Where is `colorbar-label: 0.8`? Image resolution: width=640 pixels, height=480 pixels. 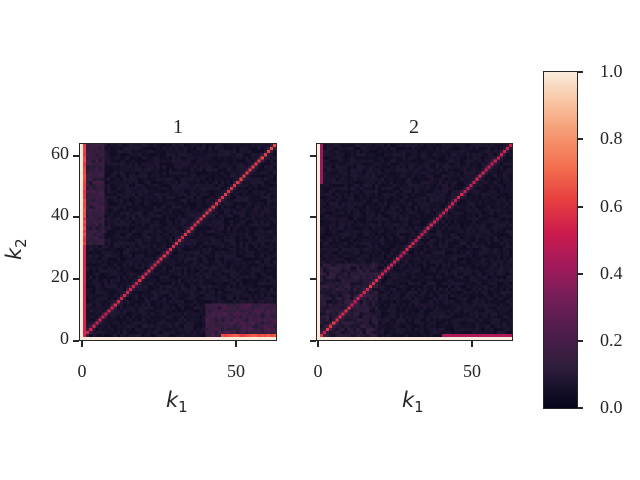 colorbar-label: 0.8 is located at coordinates (611, 138).